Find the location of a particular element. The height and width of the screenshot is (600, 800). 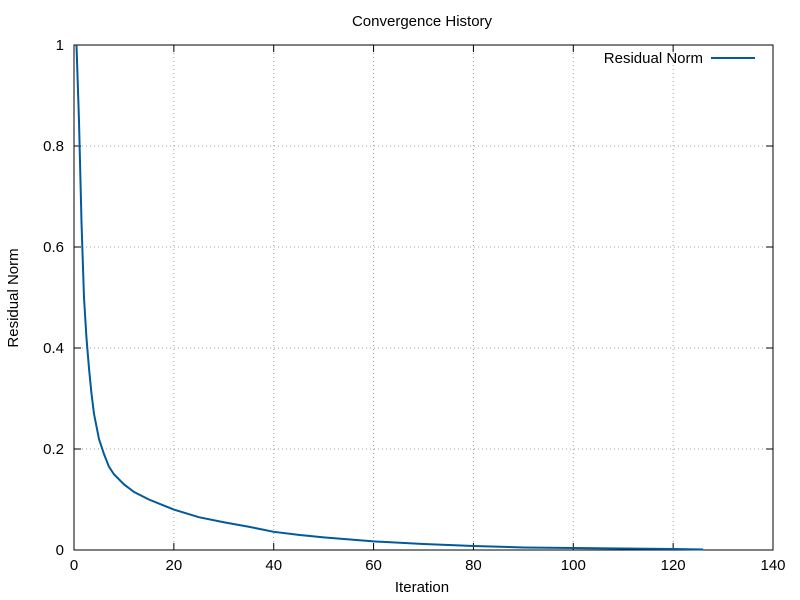

y-axis-title: Residual Norm is located at coordinates (13, 297).